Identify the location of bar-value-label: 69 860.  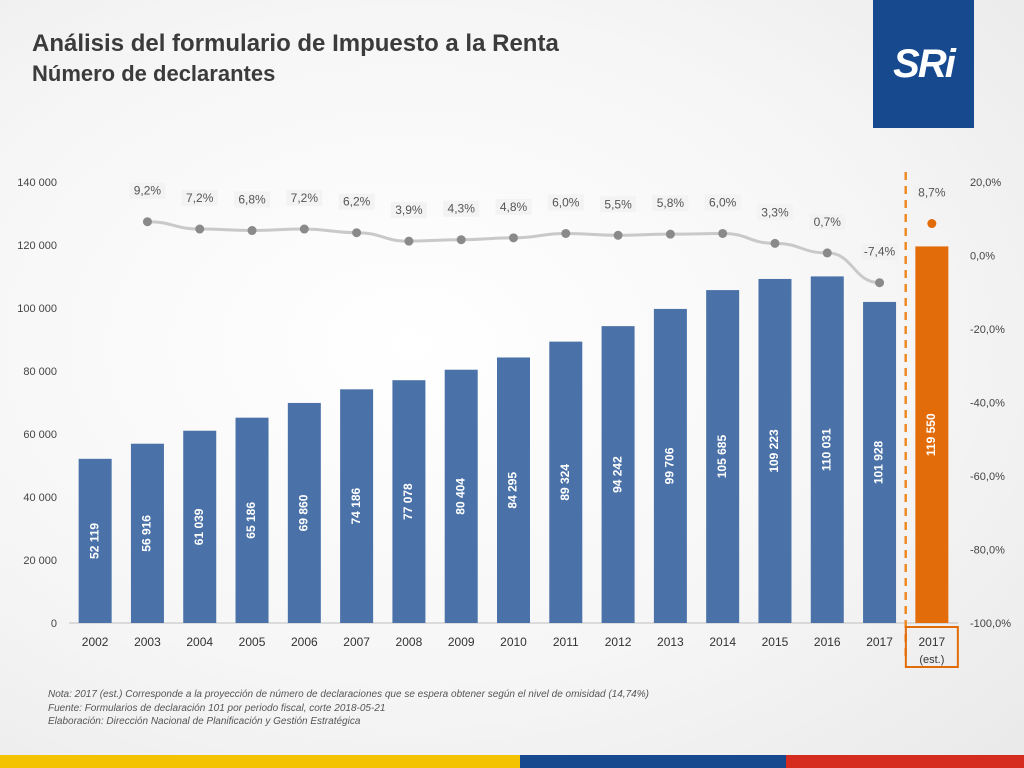
(303, 512).